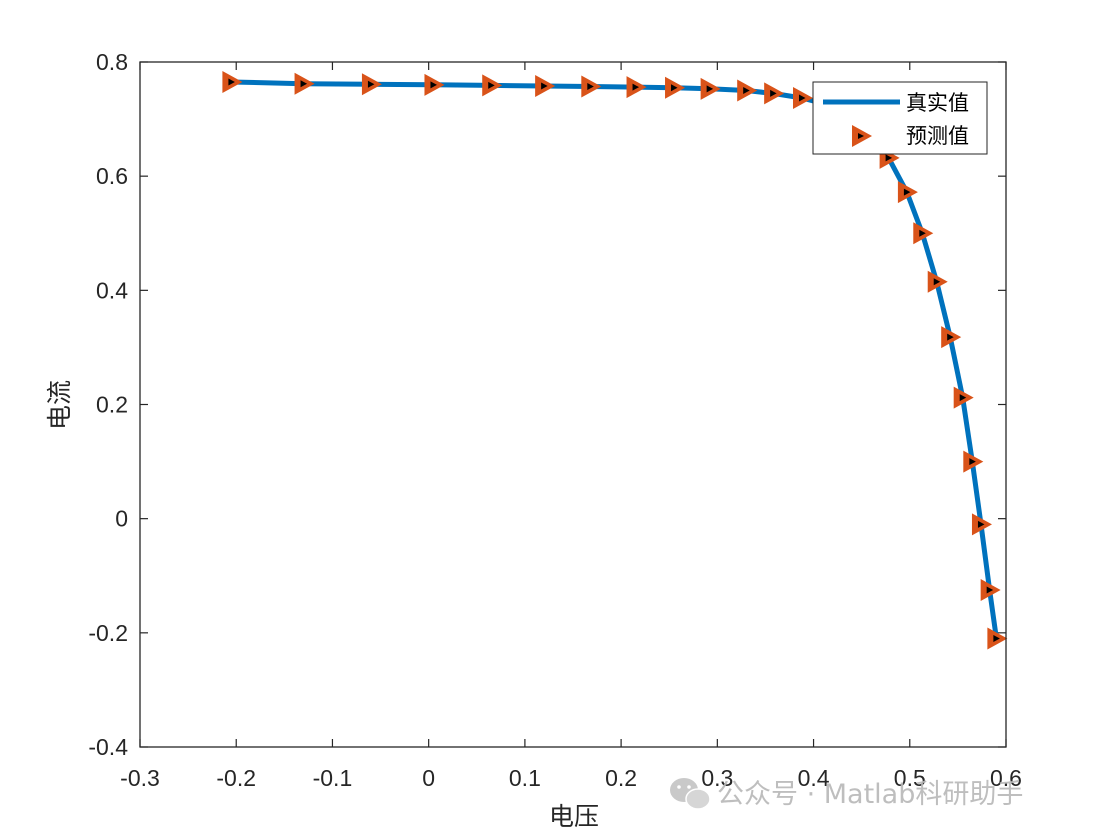 This screenshot has height=836, width=1106. I want to click on x-tick-label: -0.3, so click(140, 778).